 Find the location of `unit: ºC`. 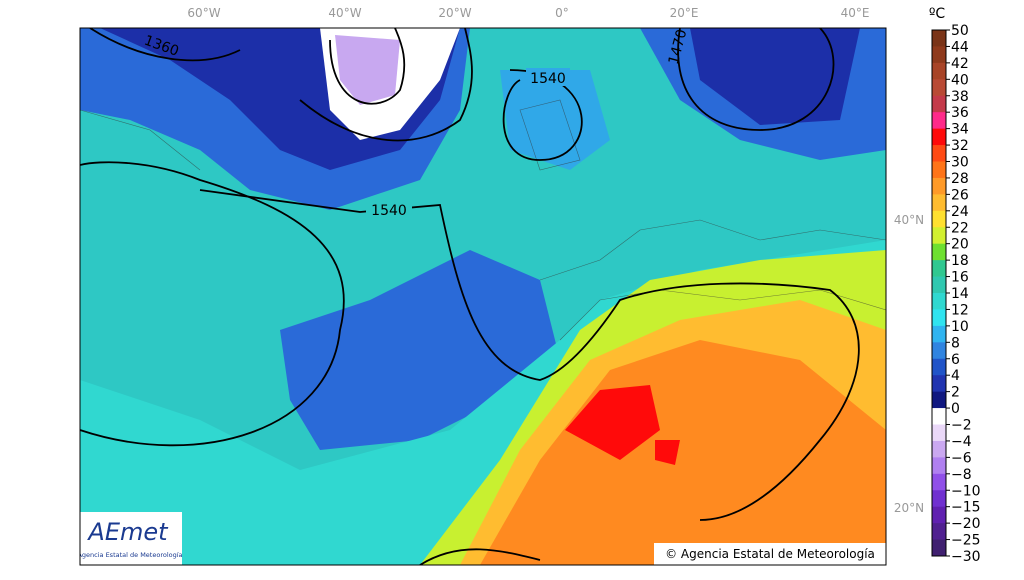

unit: ºC is located at coordinates (937, 14).